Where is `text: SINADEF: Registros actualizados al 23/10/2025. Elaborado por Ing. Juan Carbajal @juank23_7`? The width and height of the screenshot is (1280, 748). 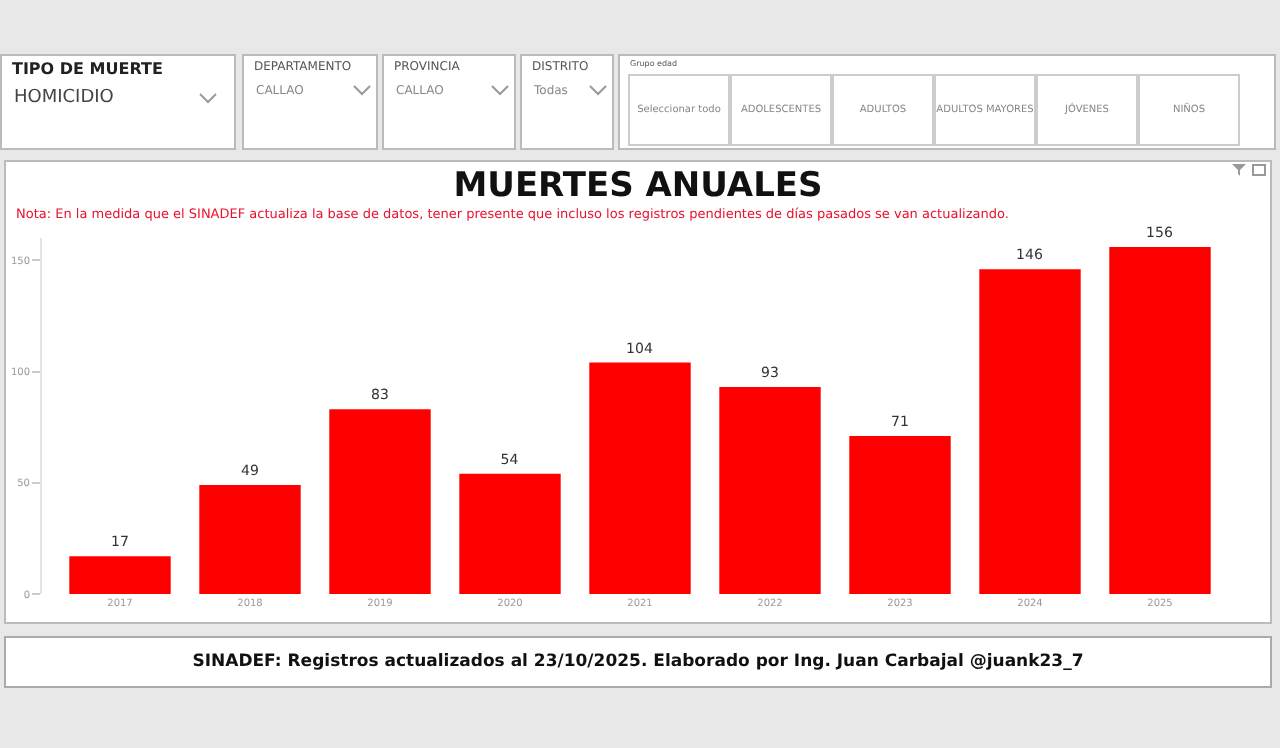 text: SINADEF: Registros actualizados al 23/10/2025. Elaborado por Ing. Juan Carbajal @juank23_7 is located at coordinates (638, 662).